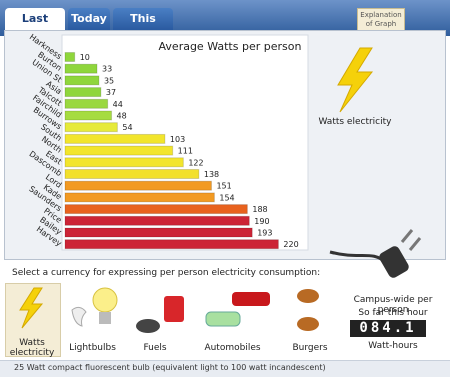  Describe the element at coordinates (111, 92) in the screenshot. I see `value-label: 37` at that location.